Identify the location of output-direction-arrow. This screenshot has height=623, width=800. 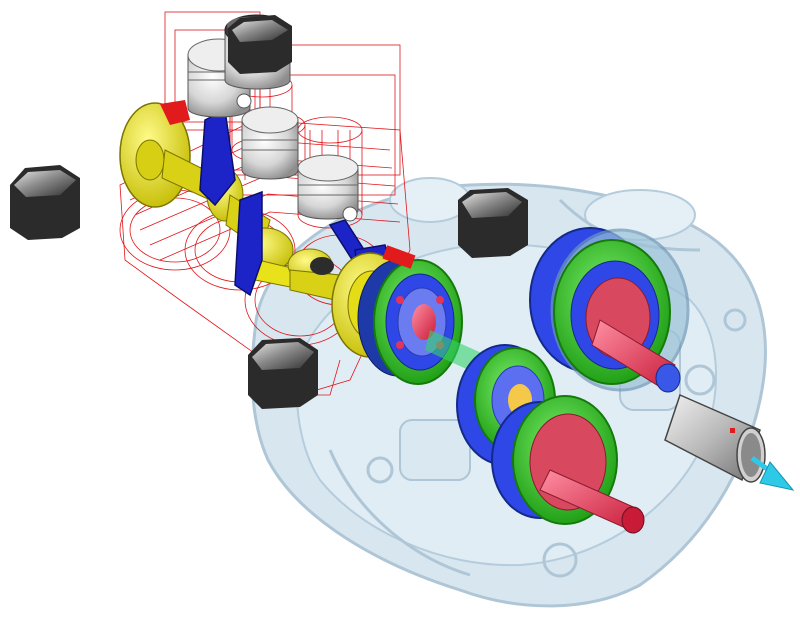
(772, 473).